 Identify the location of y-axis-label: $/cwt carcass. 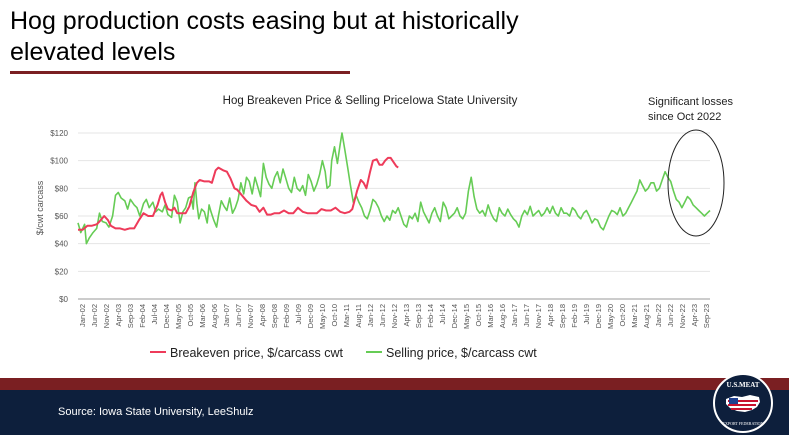
(40, 207).